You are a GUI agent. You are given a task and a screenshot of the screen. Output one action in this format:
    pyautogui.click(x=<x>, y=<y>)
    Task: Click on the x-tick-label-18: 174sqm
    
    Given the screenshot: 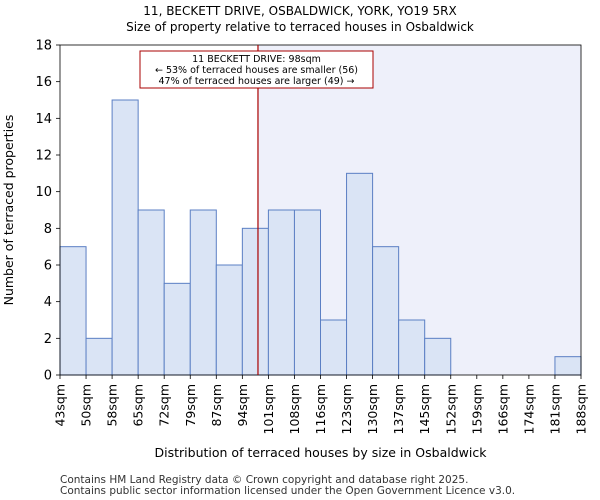 What is the action you would take?
    pyautogui.click(x=528, y=409)
    